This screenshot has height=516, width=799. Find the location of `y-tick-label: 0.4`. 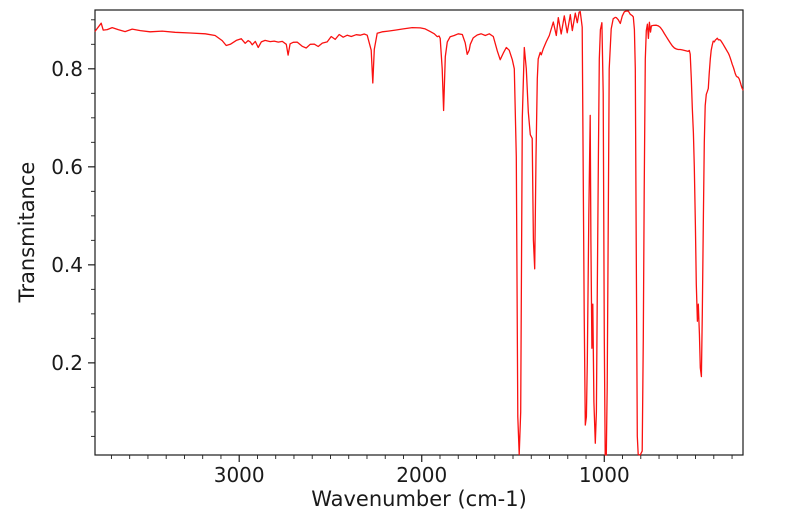

y-tick-label: 0.4 is located at coordinates (67, 265).